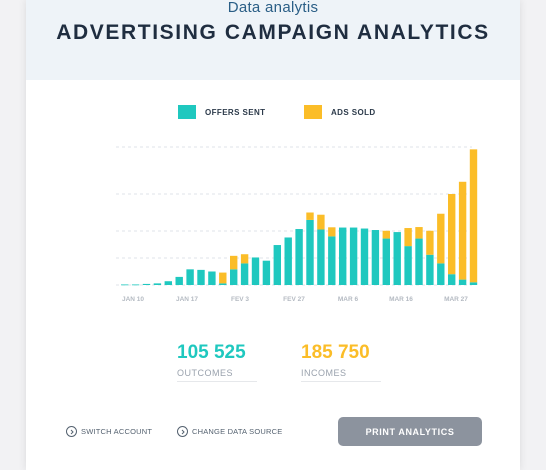 The width and height of the screenshot is (546, 470). I want to click on legend-label-ads-sold: ADS SOLD, so click(353, 112).